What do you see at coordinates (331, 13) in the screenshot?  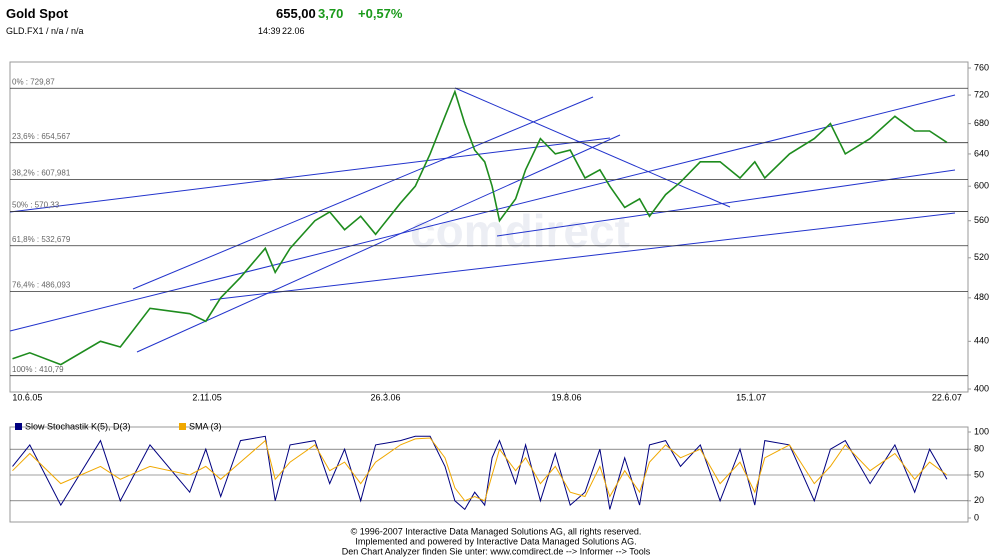 I see `change: 3,70` at bounding box center [331, 13].